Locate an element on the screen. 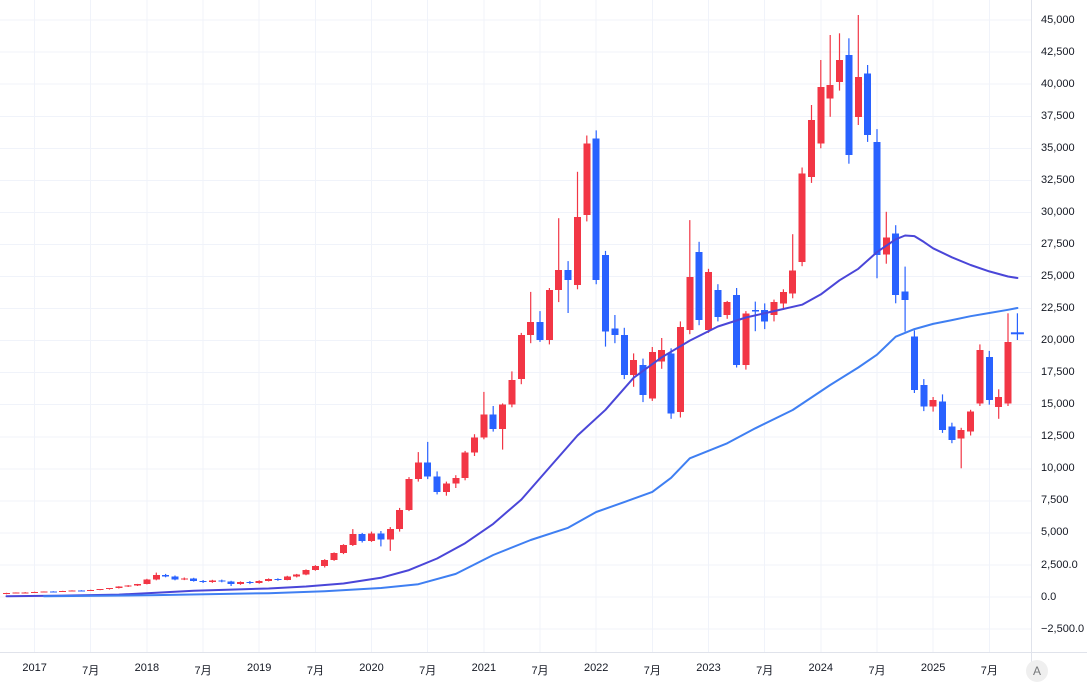 The width and height of the screenshot is (1087, 684). price-axis-label: 17,500 is located at coordinates (1058, 372).